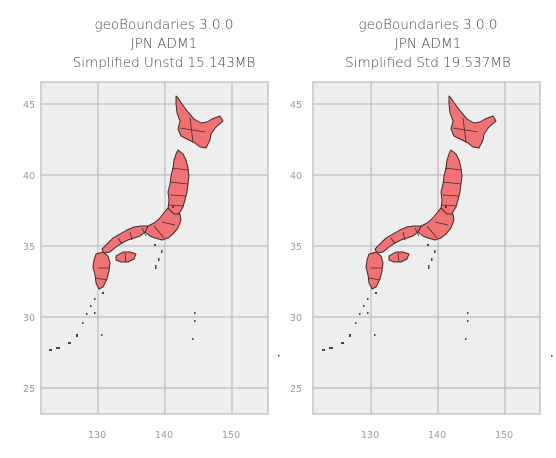 This screenshot has height=458, width=556. What do you see at coordinates (427, 25) in the screenshot?
I see `panel-2-title-line-1: geoBoundaries 3.0.0` at bounding box center [427, 25].